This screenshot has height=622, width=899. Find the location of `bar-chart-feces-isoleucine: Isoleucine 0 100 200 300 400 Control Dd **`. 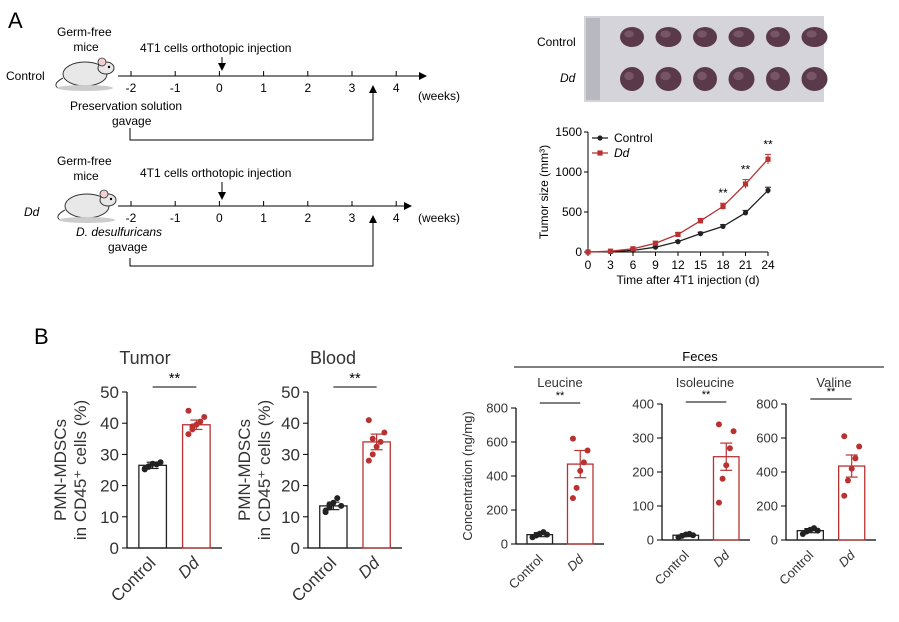

bar-chart-feces-isoleucine: Isoleucine 0 100 200 300 400 Control Dd ** is located at coordinates (691, 481).